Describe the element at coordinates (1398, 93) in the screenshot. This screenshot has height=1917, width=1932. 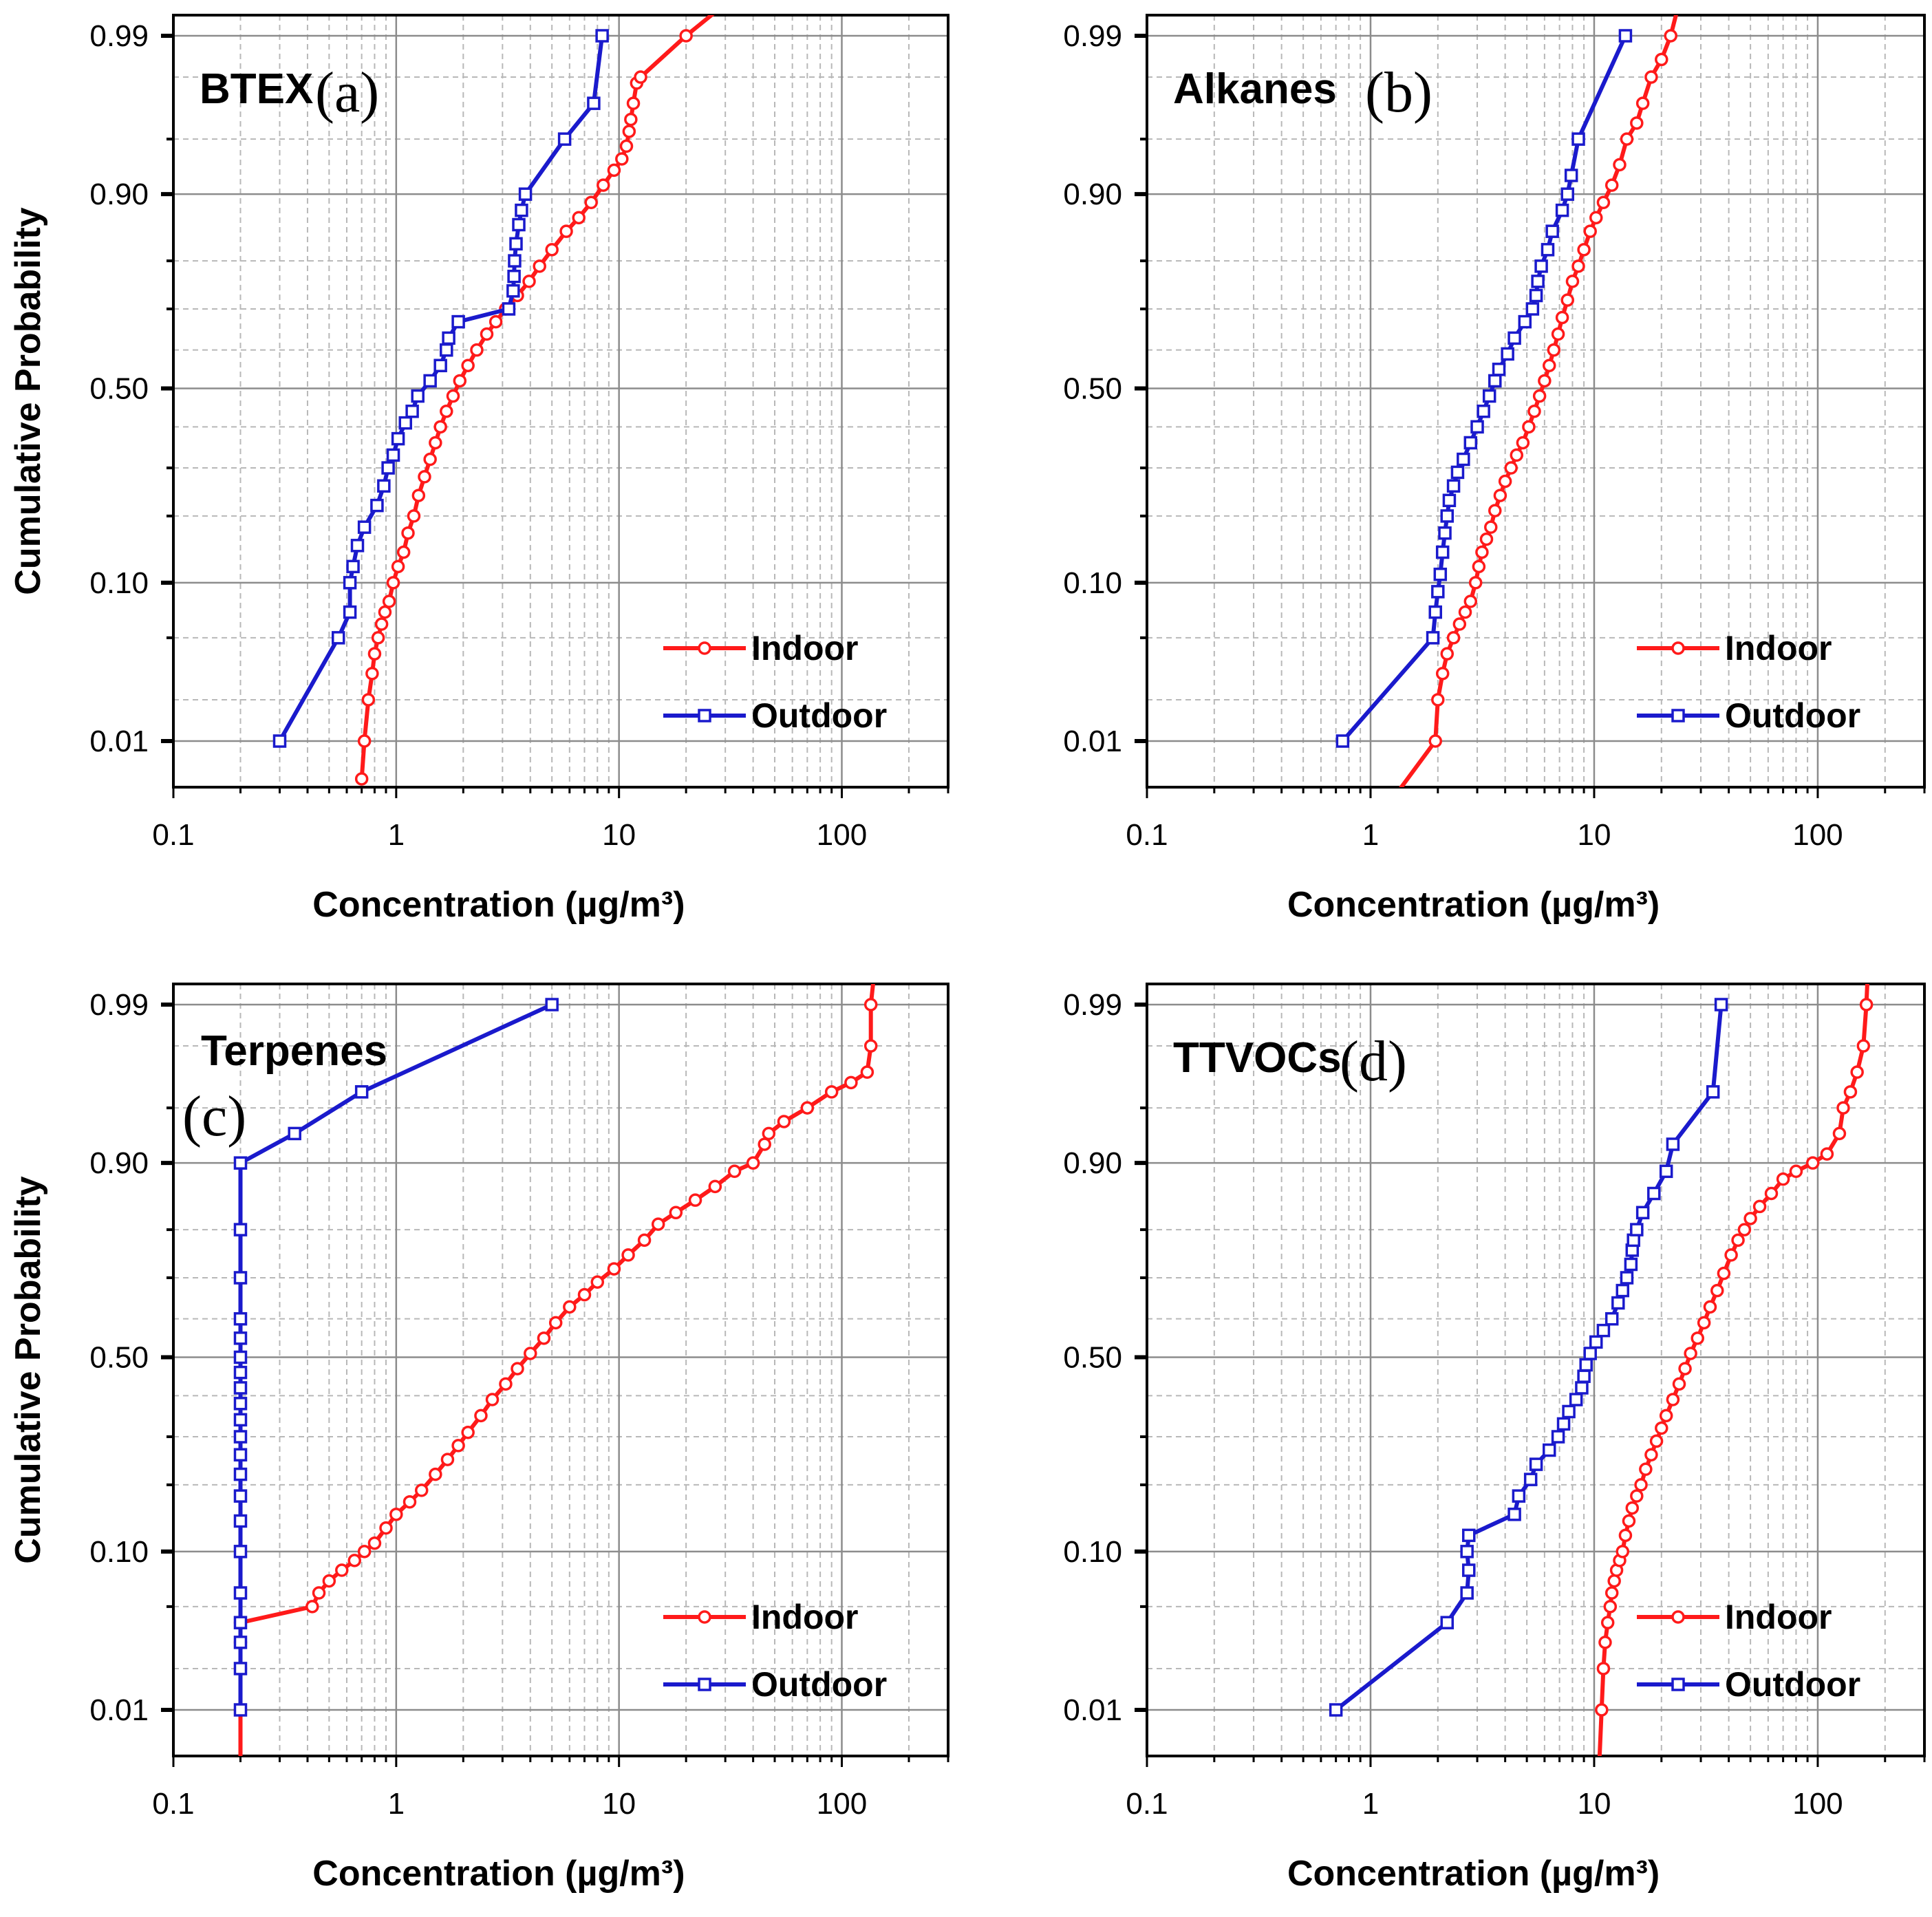
I see `panel-letter-b: (b)` at that location.